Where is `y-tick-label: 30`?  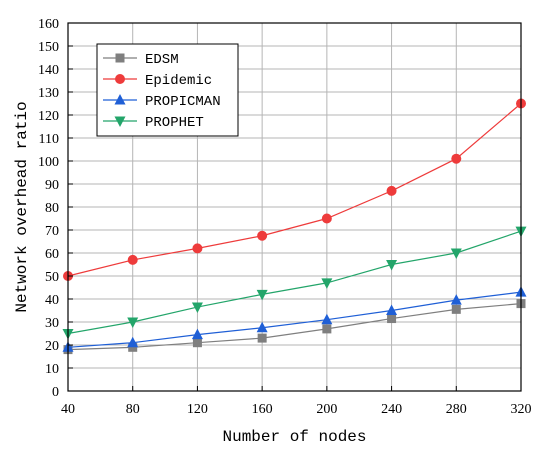
y-tick-label: 30 is located at coordinates (52, 323).